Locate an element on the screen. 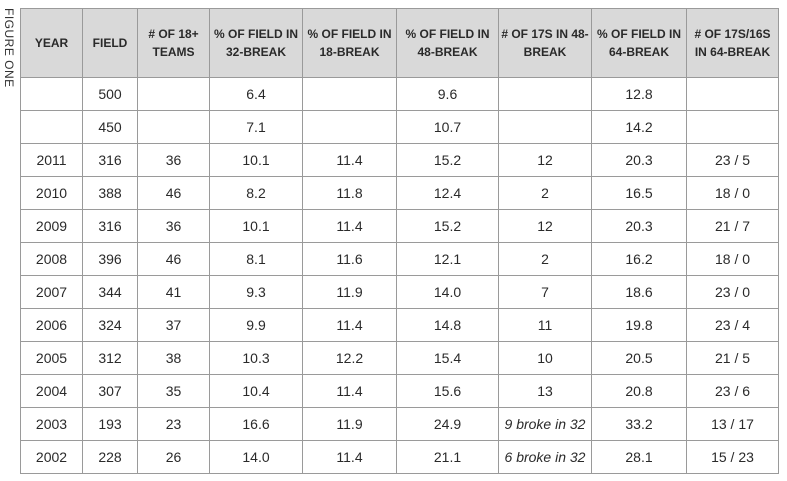 This screenshot has width=787, height=481. table-cell: 9.6 is located at coordinates (447, 94).